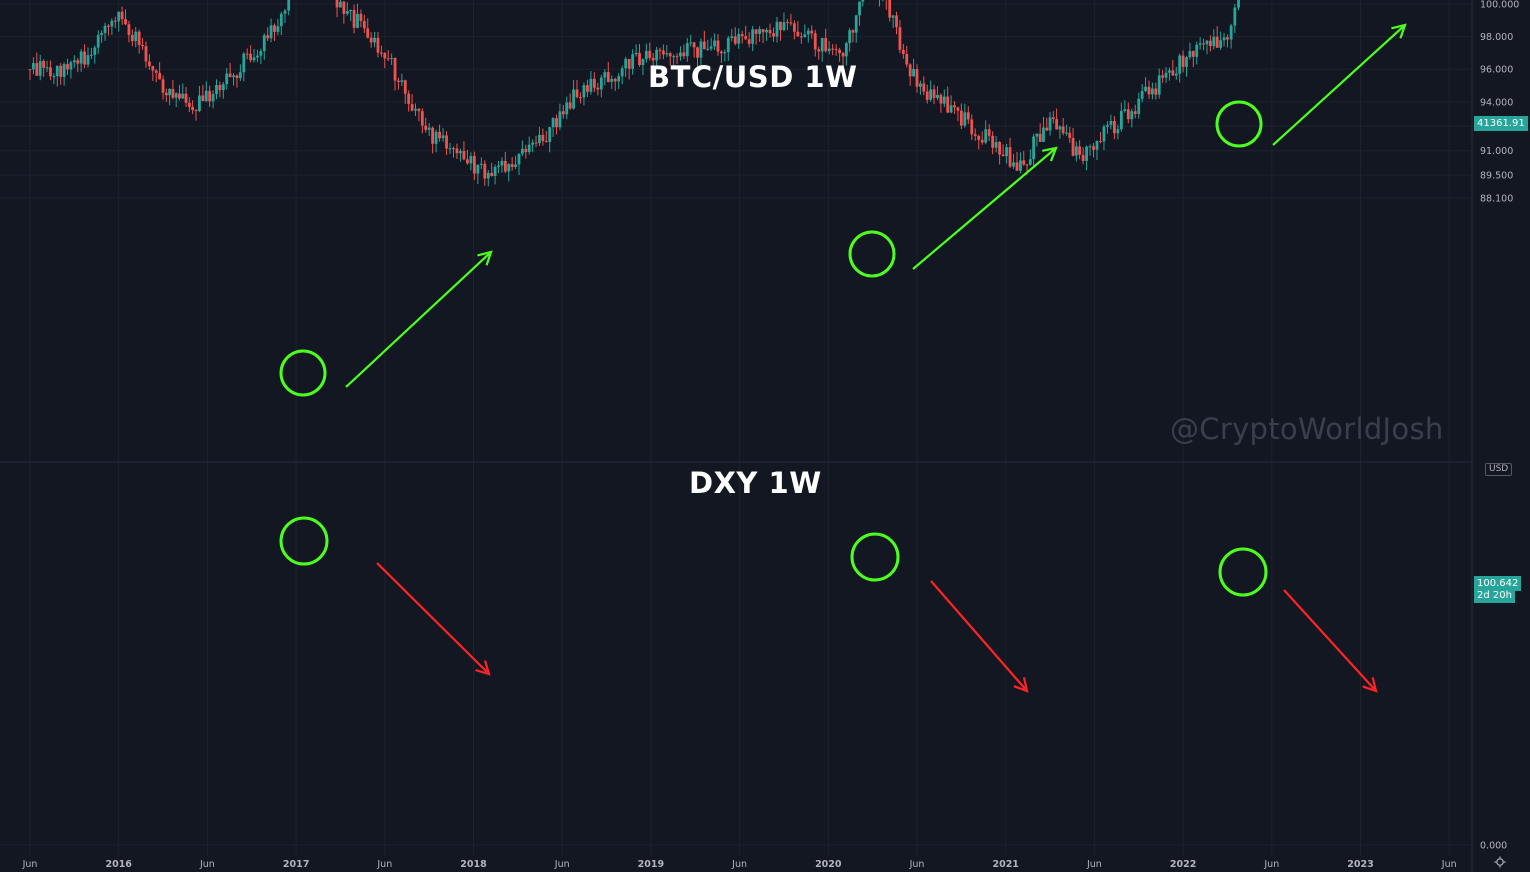  I want to click on btc-highlight-circle, so click(872, 254).